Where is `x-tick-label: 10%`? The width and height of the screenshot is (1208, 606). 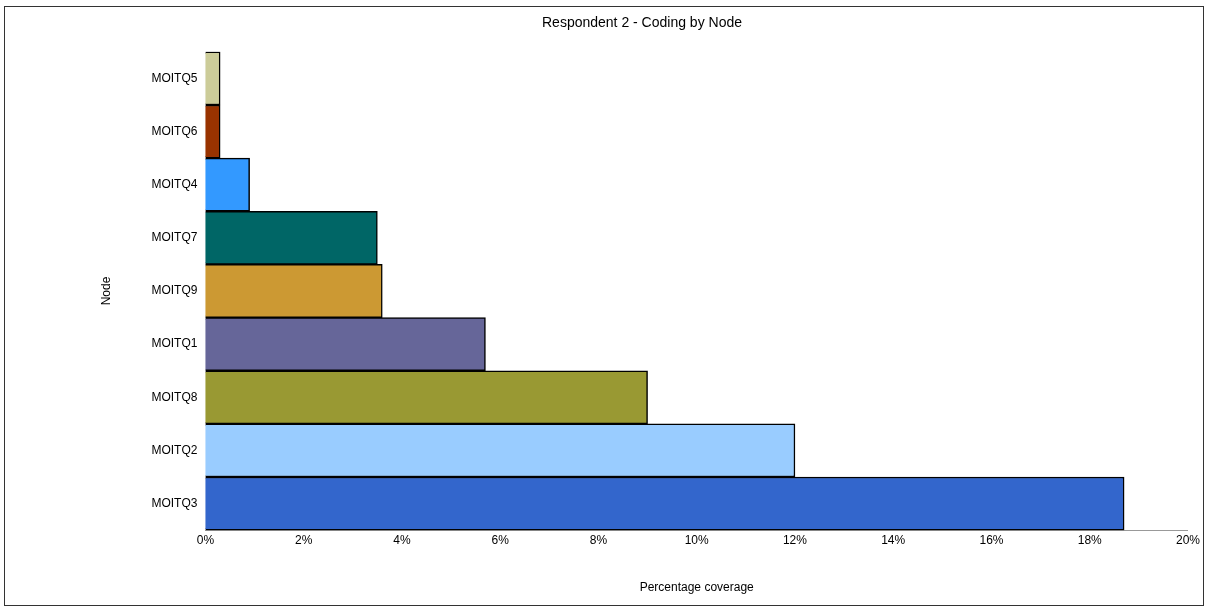 x-tick-label: 10% is located at coordinates (697, 539).